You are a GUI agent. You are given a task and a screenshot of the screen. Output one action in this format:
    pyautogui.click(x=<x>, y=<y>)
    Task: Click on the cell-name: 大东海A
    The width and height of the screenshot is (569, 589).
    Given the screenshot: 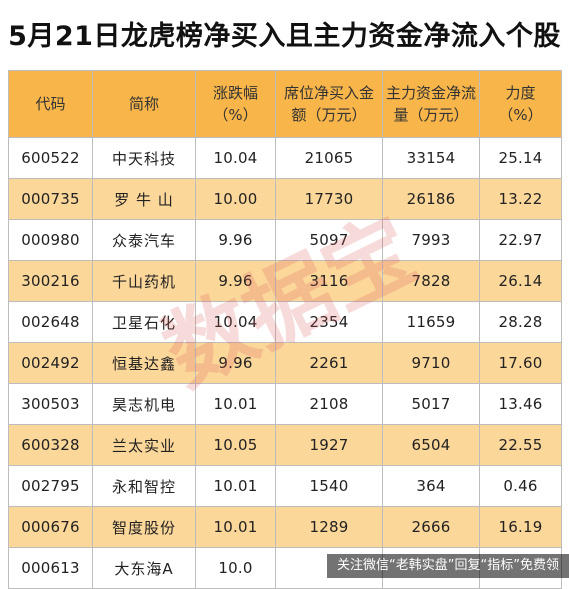 What is the action you would take?
    pyautogui.click(x=144, y=568)
    